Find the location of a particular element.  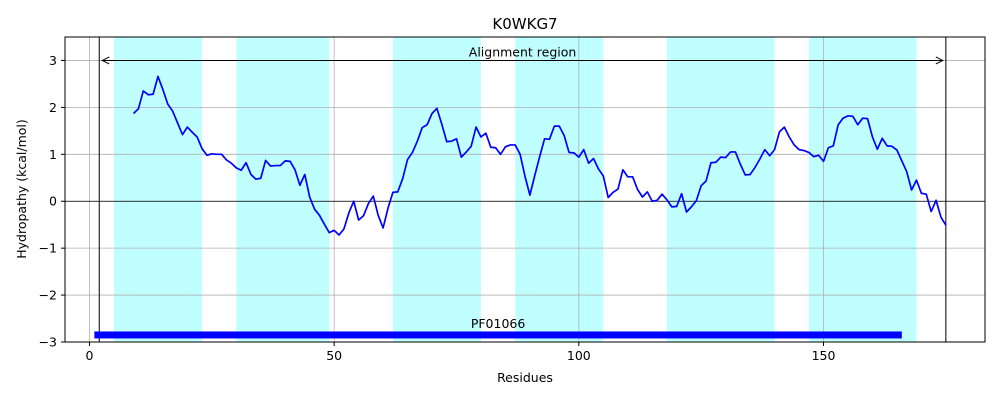

alignment-region-label: Alignment region is located at coordinates (523, 51).